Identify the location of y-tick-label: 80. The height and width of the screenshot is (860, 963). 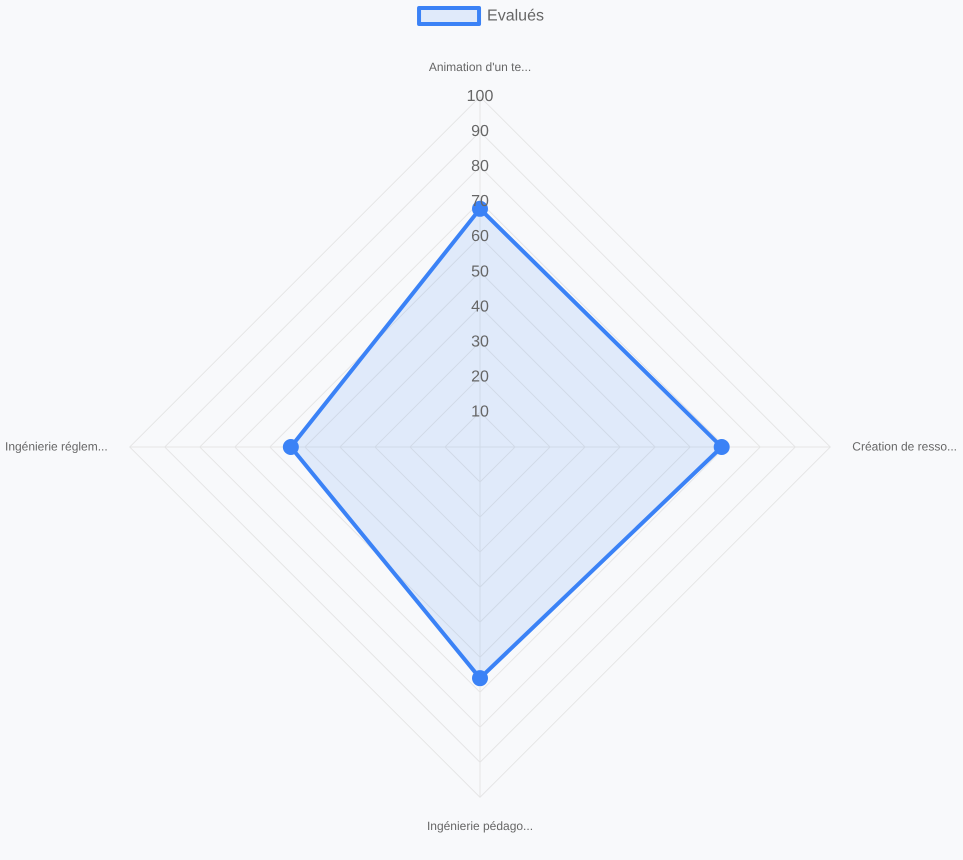
(480, 167).